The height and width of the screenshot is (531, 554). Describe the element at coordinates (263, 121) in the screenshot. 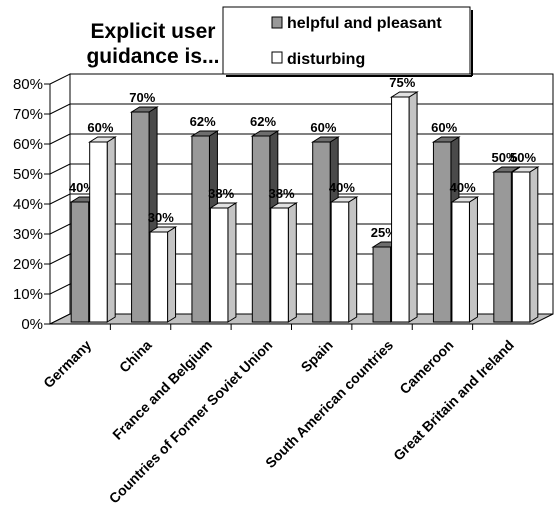

I see `data-label-helpful-and-pleasant-countries-of-former-soviet-union: 62%` at that location.